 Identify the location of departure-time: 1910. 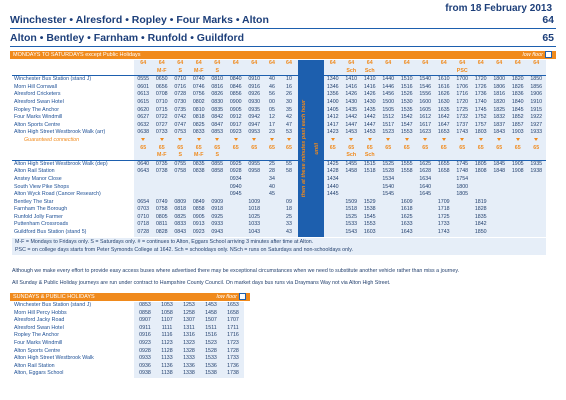
(536, 102).